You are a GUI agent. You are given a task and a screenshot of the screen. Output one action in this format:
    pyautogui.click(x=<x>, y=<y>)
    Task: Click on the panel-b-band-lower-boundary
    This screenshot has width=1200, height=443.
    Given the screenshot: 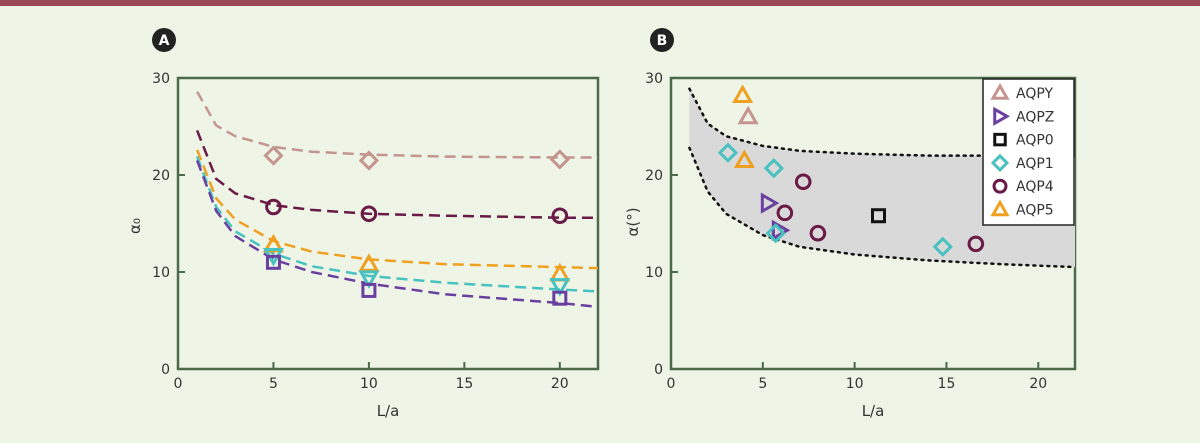 What is the action you would take?
    pyautogui.click(x=882, y=207)
    